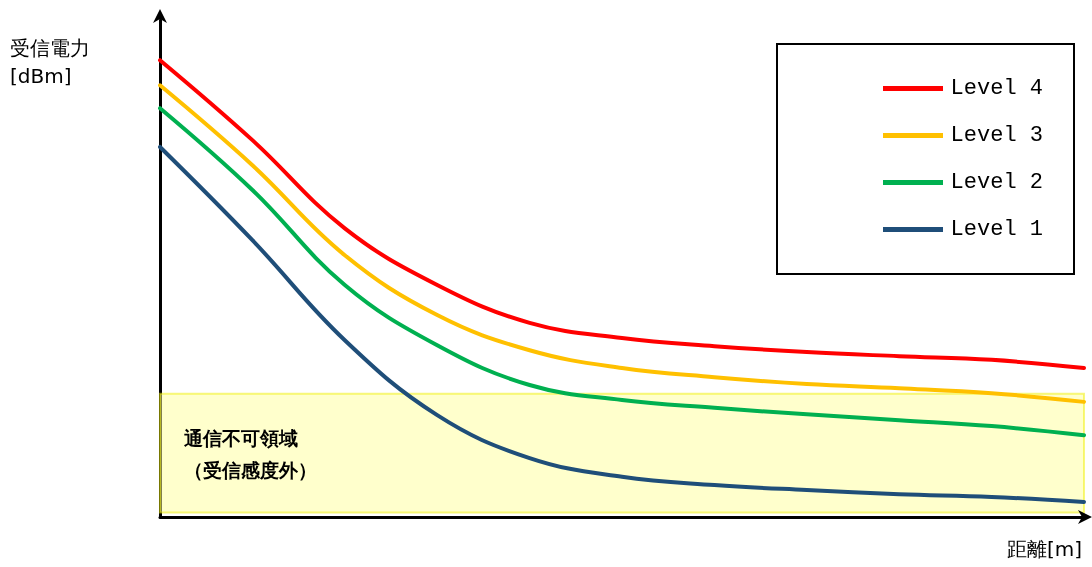 The width and height of the screenshot is (1092, 567). I want to click on legend-label: Level 3, so click(996, 135).